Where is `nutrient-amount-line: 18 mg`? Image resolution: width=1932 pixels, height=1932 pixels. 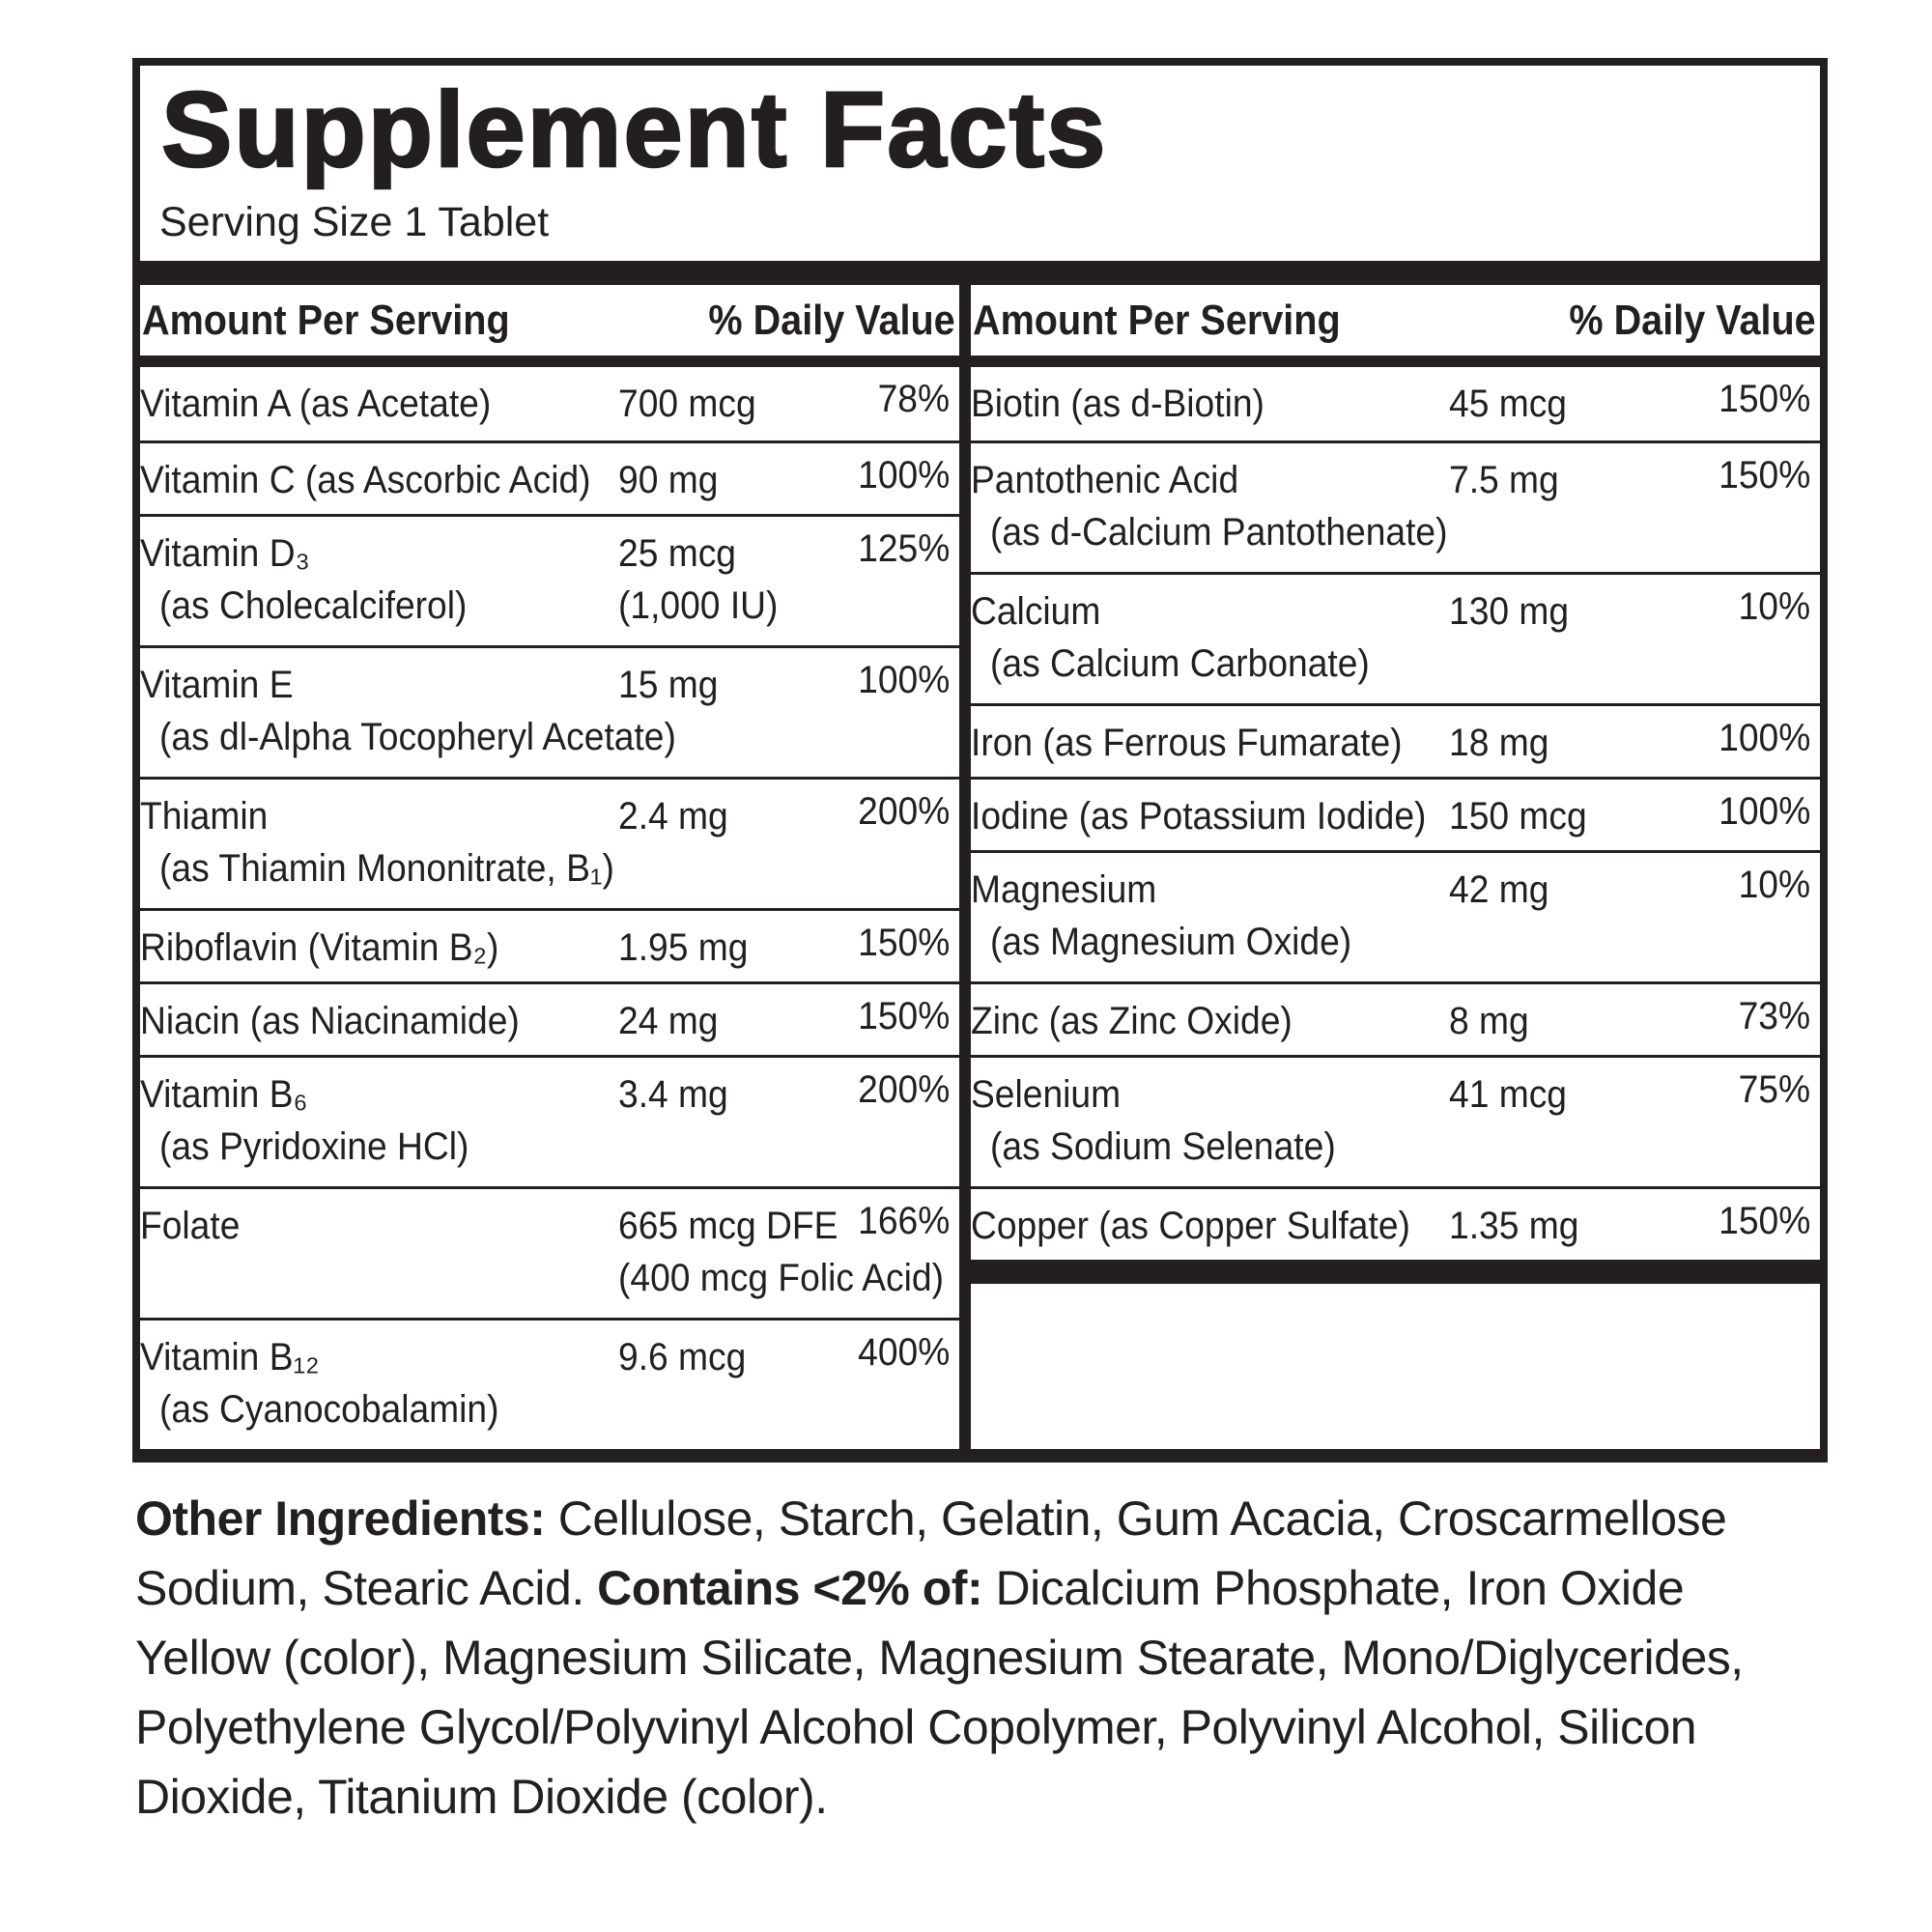 nutrient-amount-line: 18 mg is located at coordinates (1502, 743).